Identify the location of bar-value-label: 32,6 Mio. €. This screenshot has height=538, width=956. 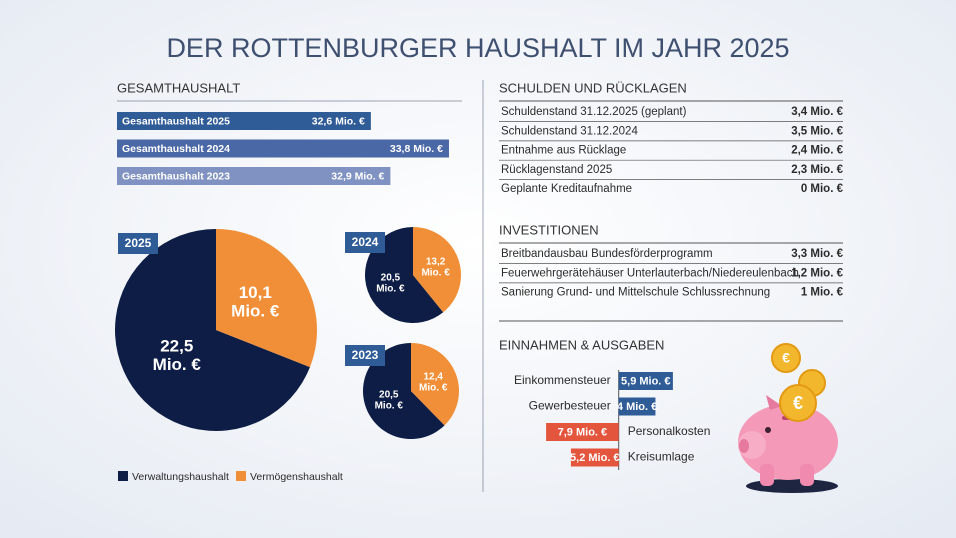
(338, 121).